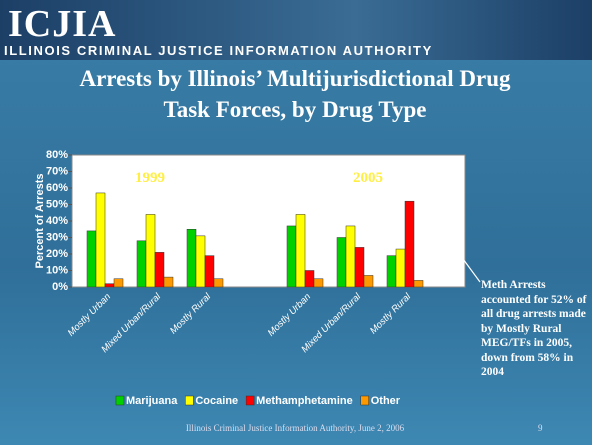 The width and height of the screenshot is (592, 445). Describe the element at coordinates (540, 428) in the screenshot. I see `page-number: 9` at that location.